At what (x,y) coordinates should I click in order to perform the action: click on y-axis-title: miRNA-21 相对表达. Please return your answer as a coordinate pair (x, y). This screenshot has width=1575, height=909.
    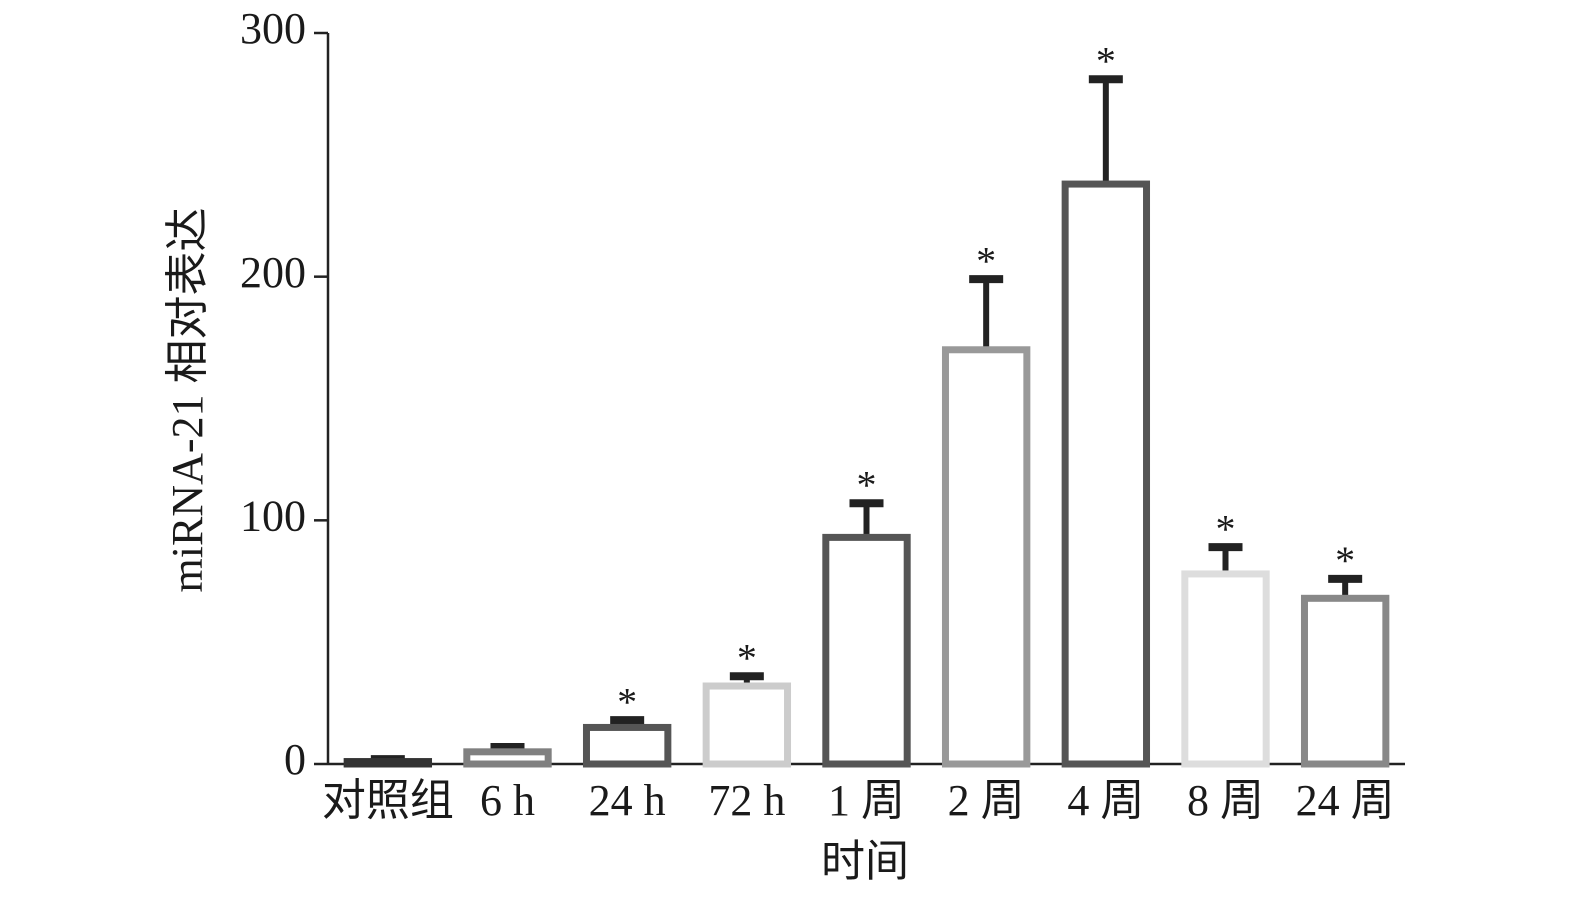
    Looking at the image, I should click on (187, 400).